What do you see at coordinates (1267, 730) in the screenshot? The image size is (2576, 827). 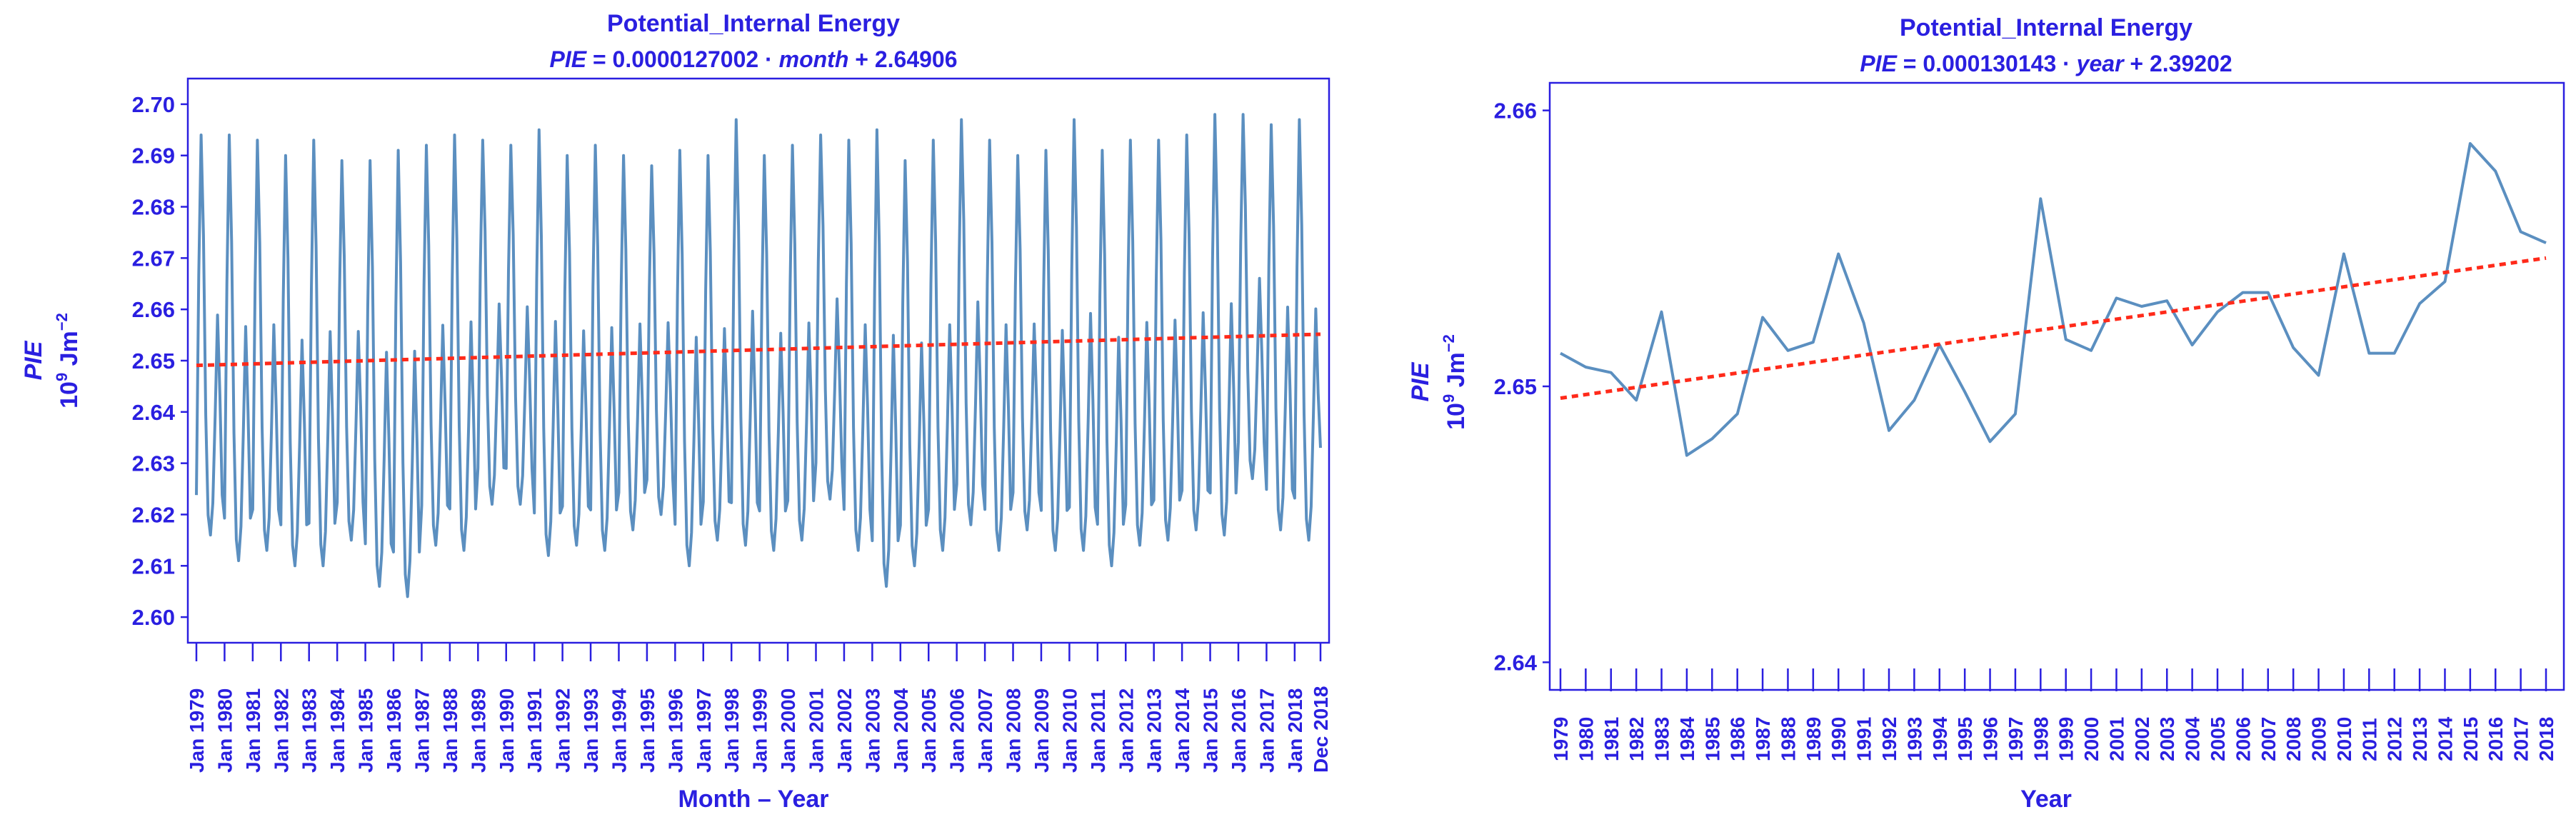 I see `x-tick-label: Jan 2017` at bounding box center [1267, 730].